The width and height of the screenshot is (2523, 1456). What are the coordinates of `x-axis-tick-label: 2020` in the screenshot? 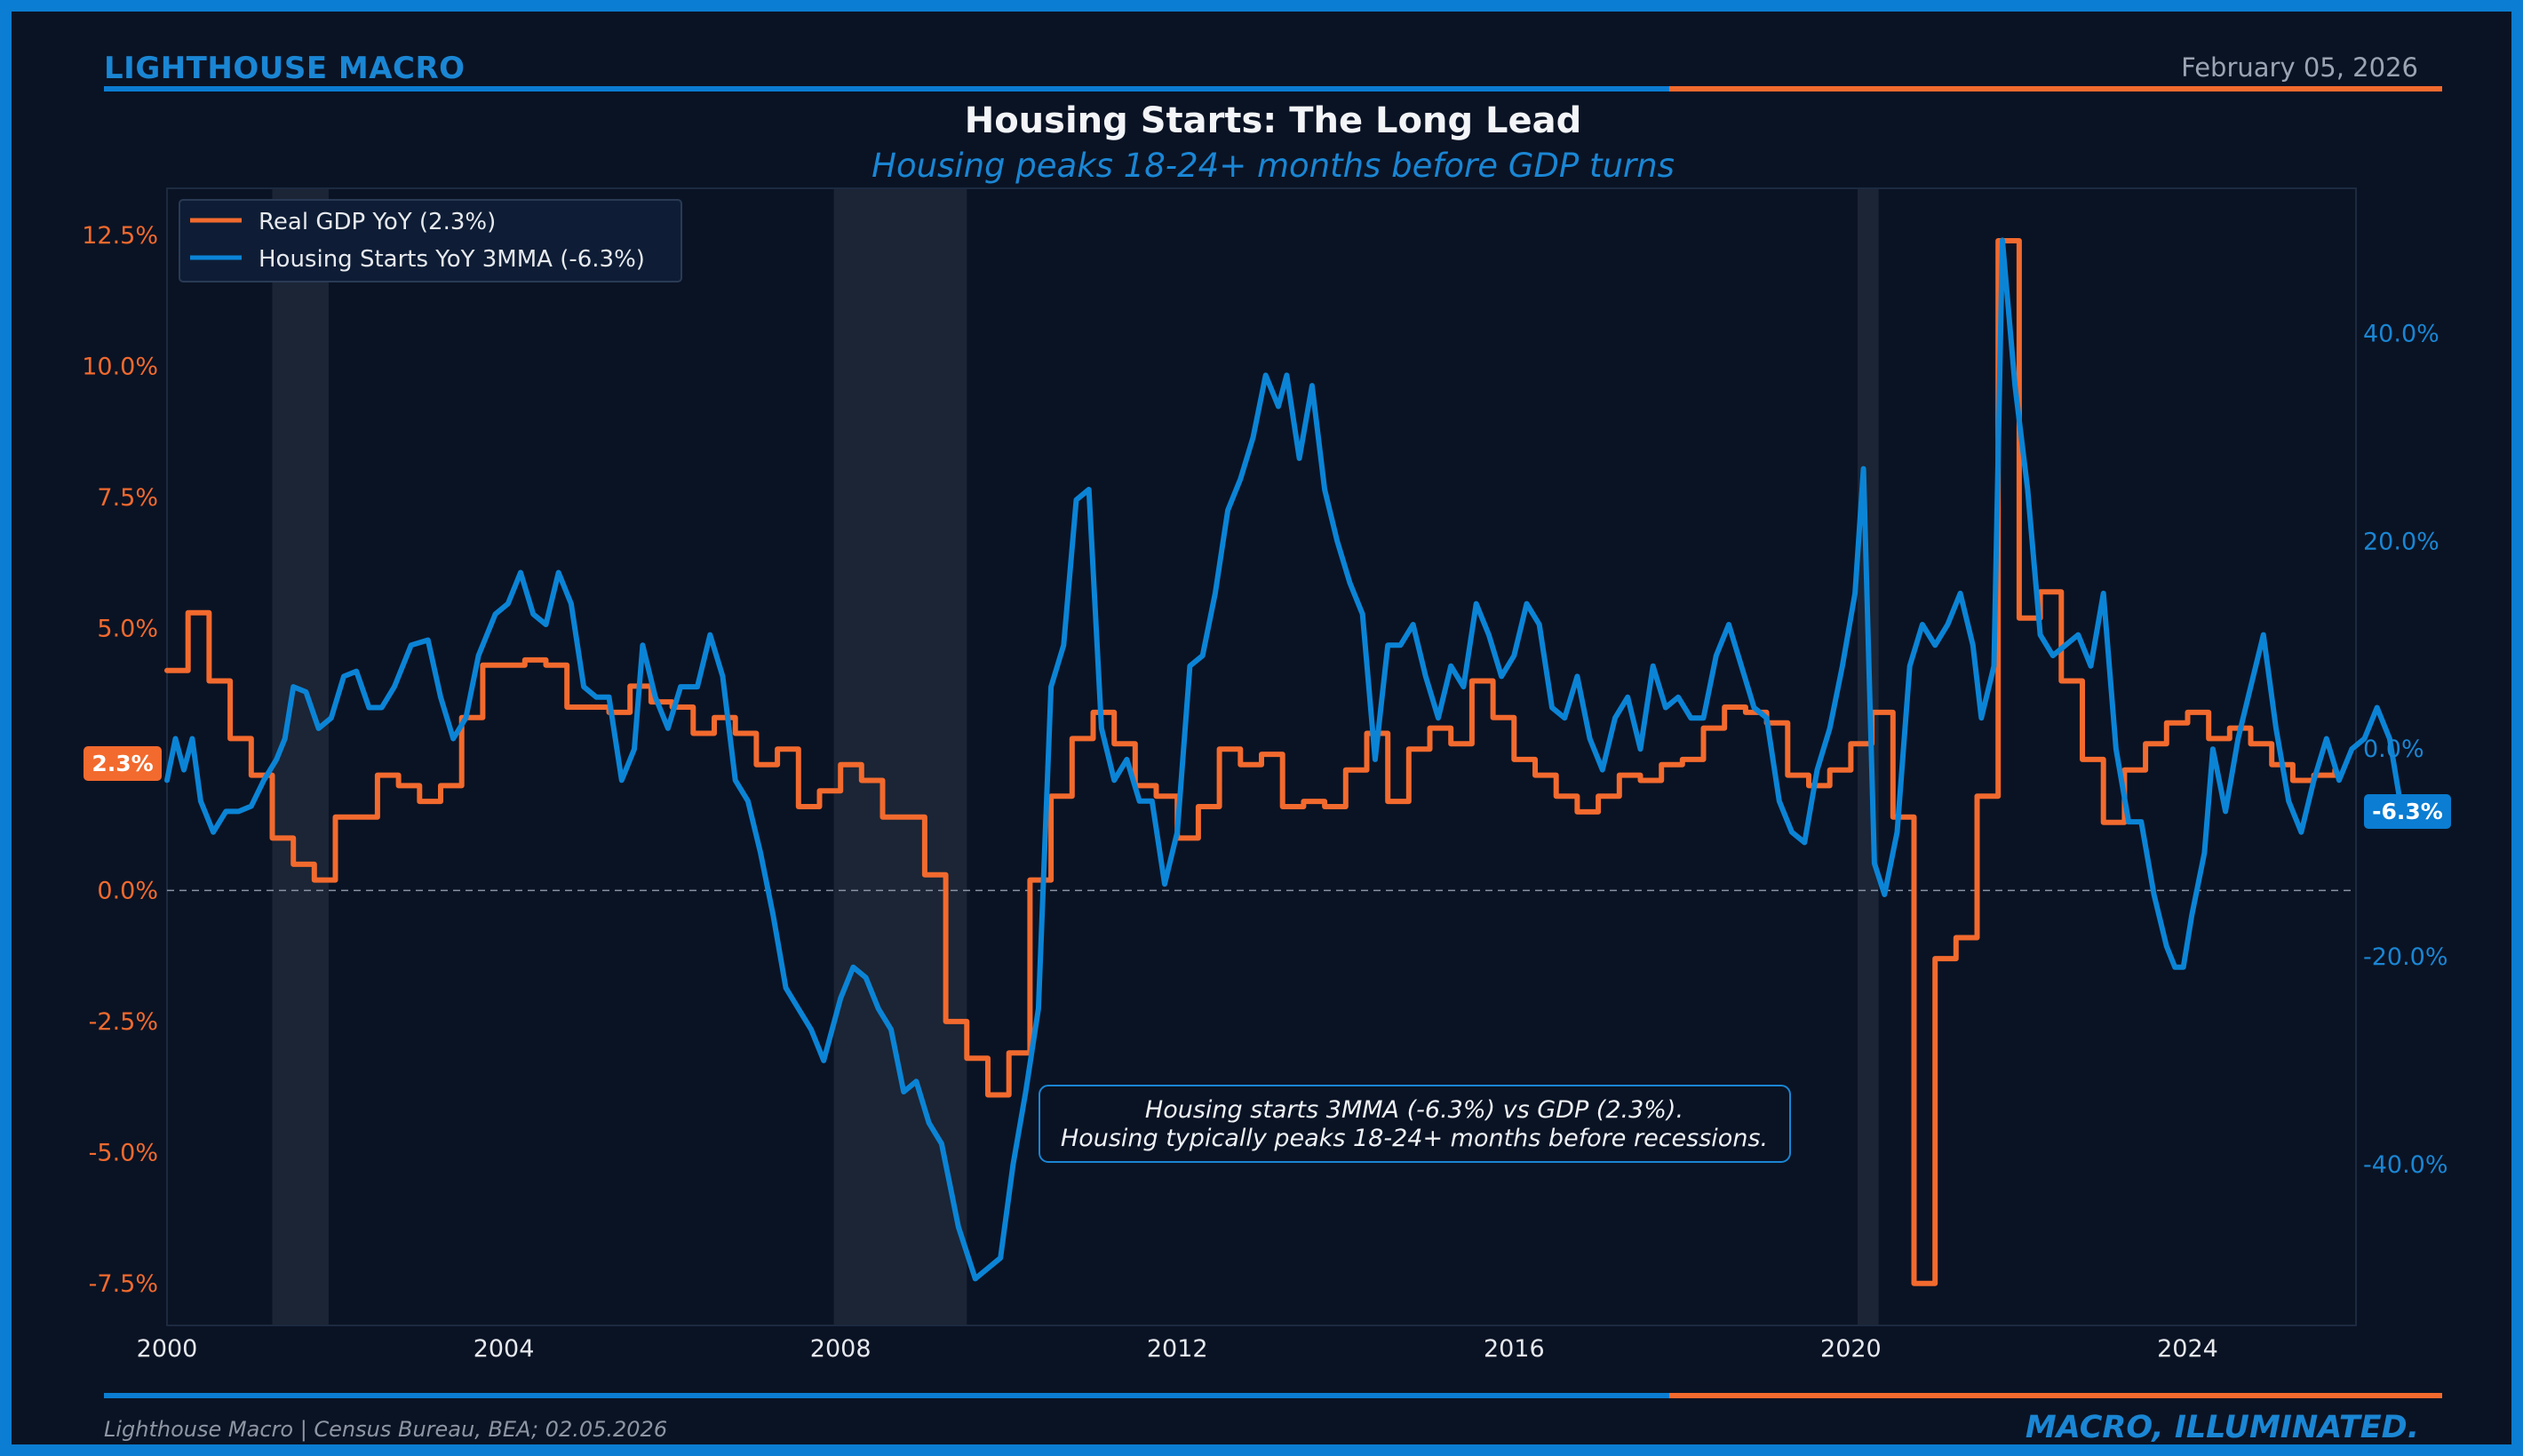 It's located at (1851, 1349).